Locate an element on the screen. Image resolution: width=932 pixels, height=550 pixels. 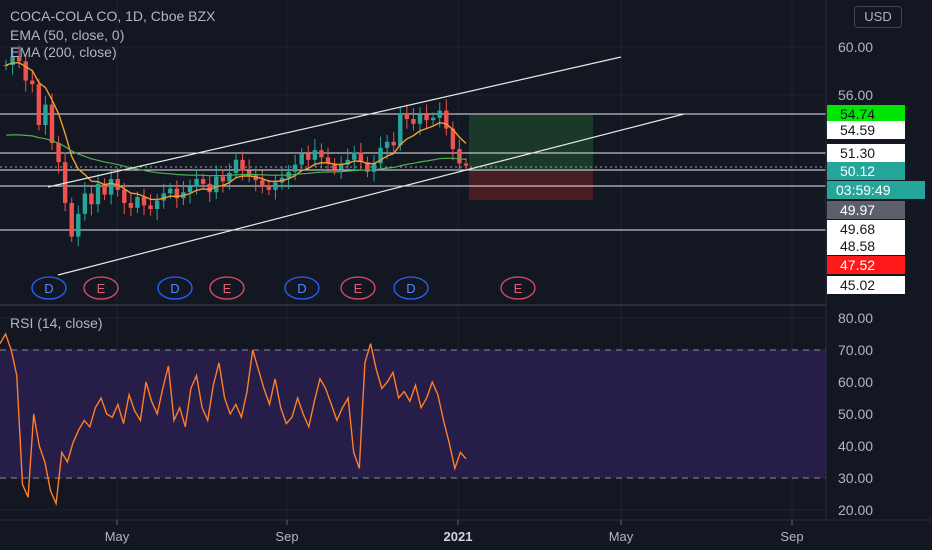
rsi-legend: RSI (14, close) is located at coordinates (56, 323).